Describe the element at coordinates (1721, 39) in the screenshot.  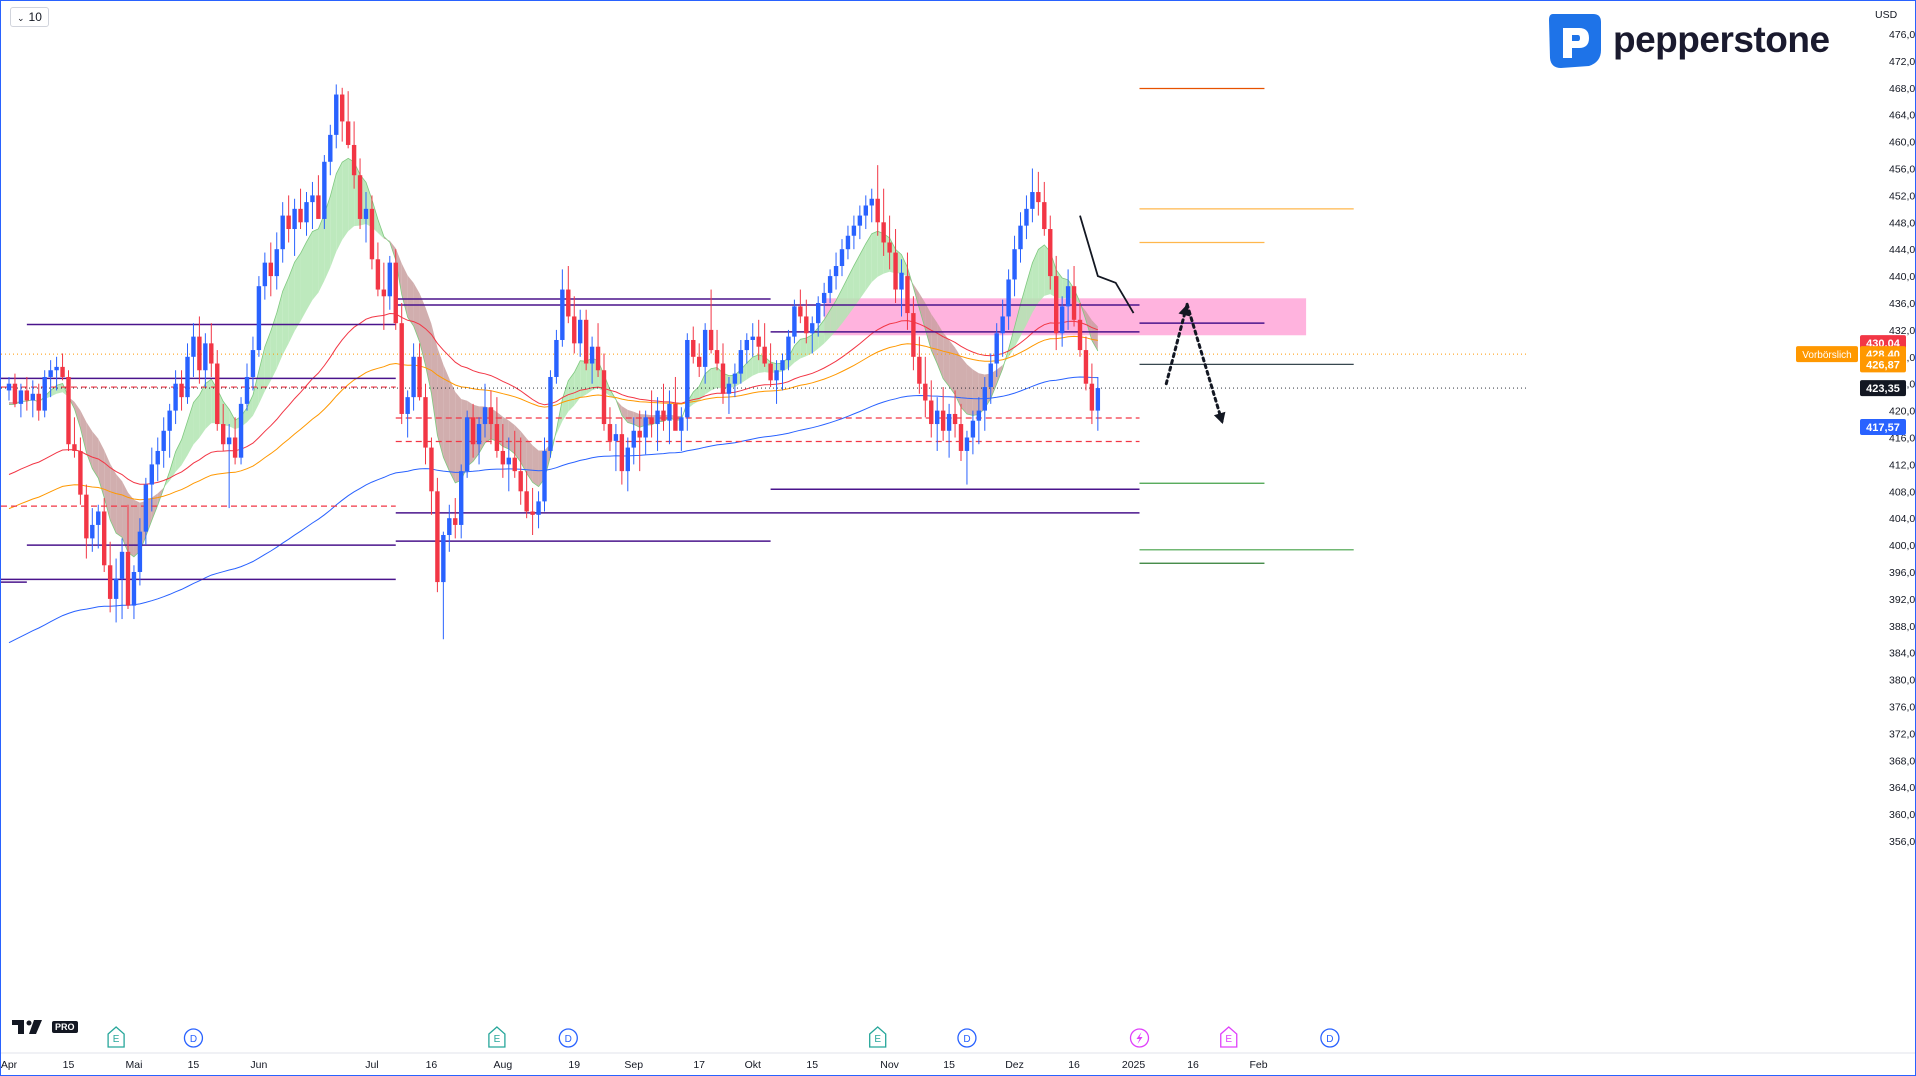
I see `brand-name: pepperstone` at that location.